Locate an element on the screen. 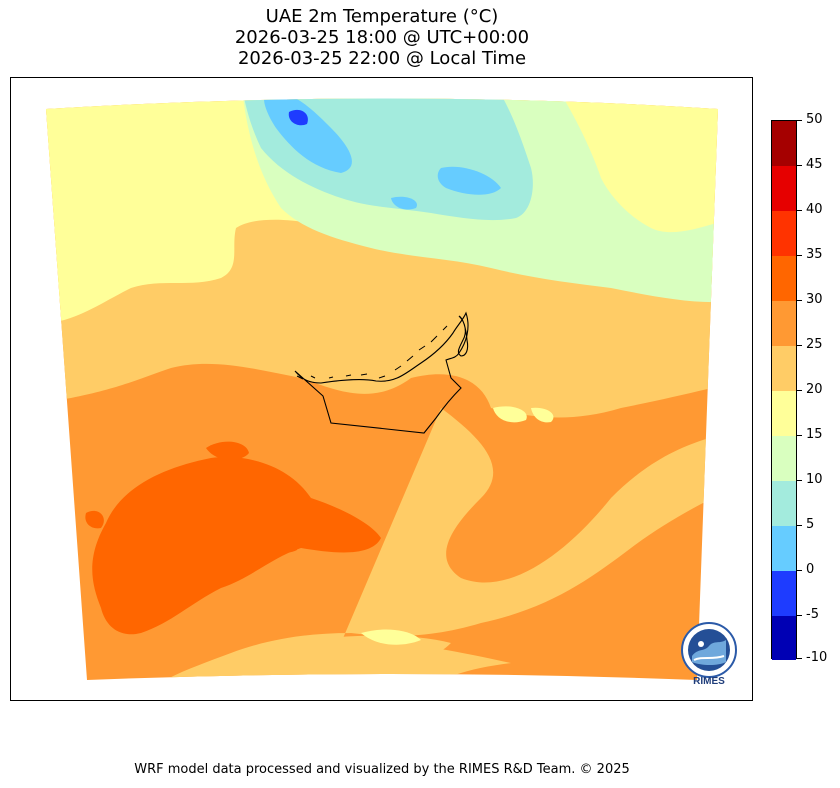  uae-coastline-islands is located at coordinates (372, 352).